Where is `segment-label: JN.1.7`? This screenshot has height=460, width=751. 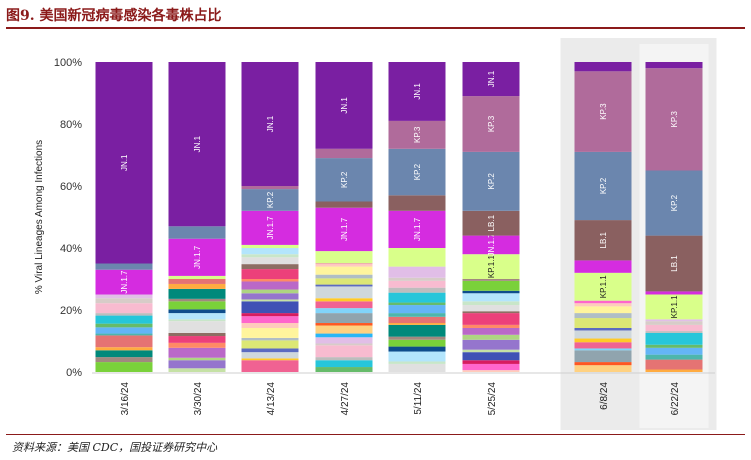
segment-label: JN.1.7 is located at coordinates (197, 257).